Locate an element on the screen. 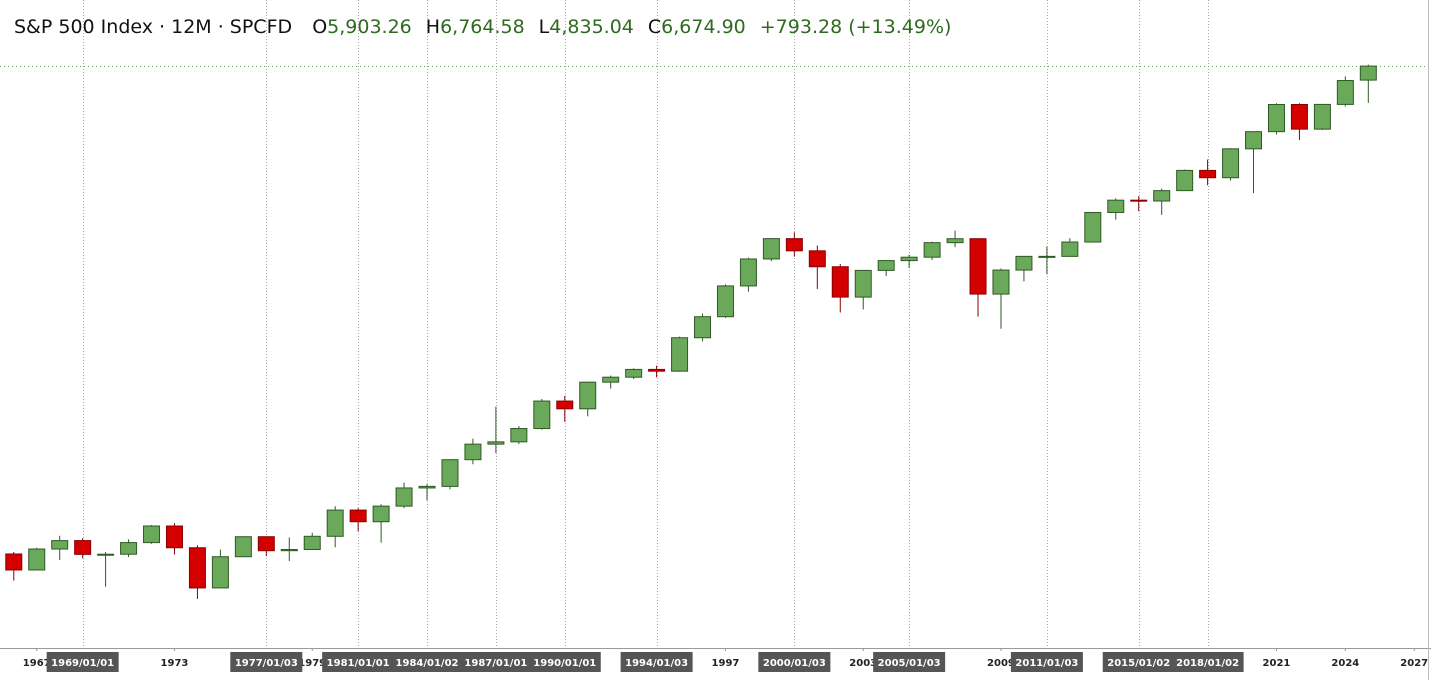 Image resolution: width=1431 pixels, height=680 pixels. x-tick-label: 1979 is located at coordinates (312, 663).